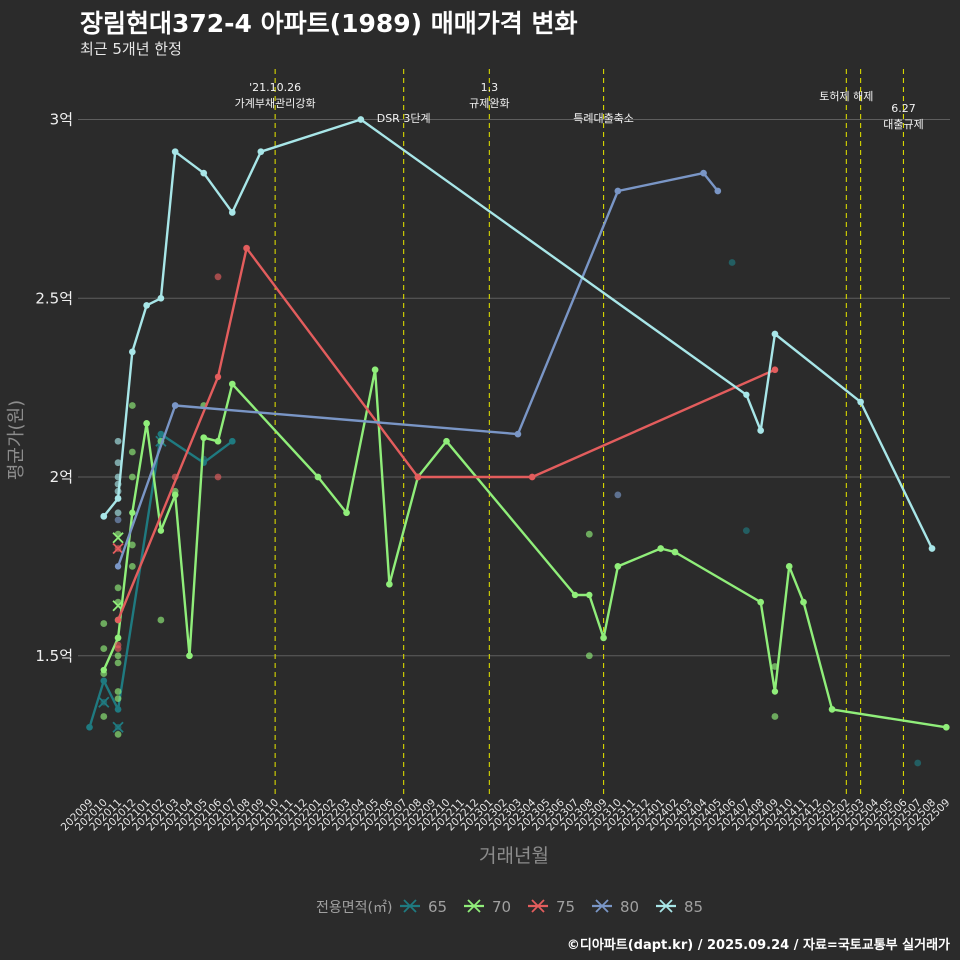 The width and height of the screenshot is (960, 960). Describe the element at coordinates (404, 118) in the screenshot. I see `annotation-label: DSR 3단계` at that location.